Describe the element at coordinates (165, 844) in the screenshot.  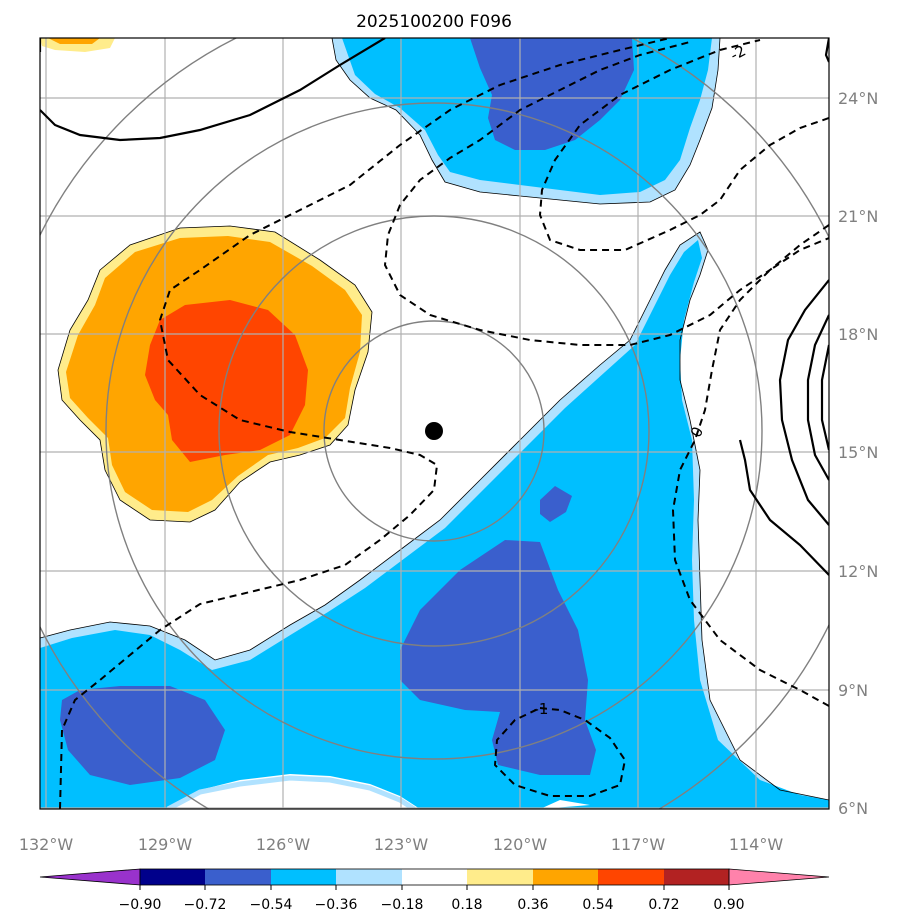
I see `lon-label-129w: 129°W` at that location.